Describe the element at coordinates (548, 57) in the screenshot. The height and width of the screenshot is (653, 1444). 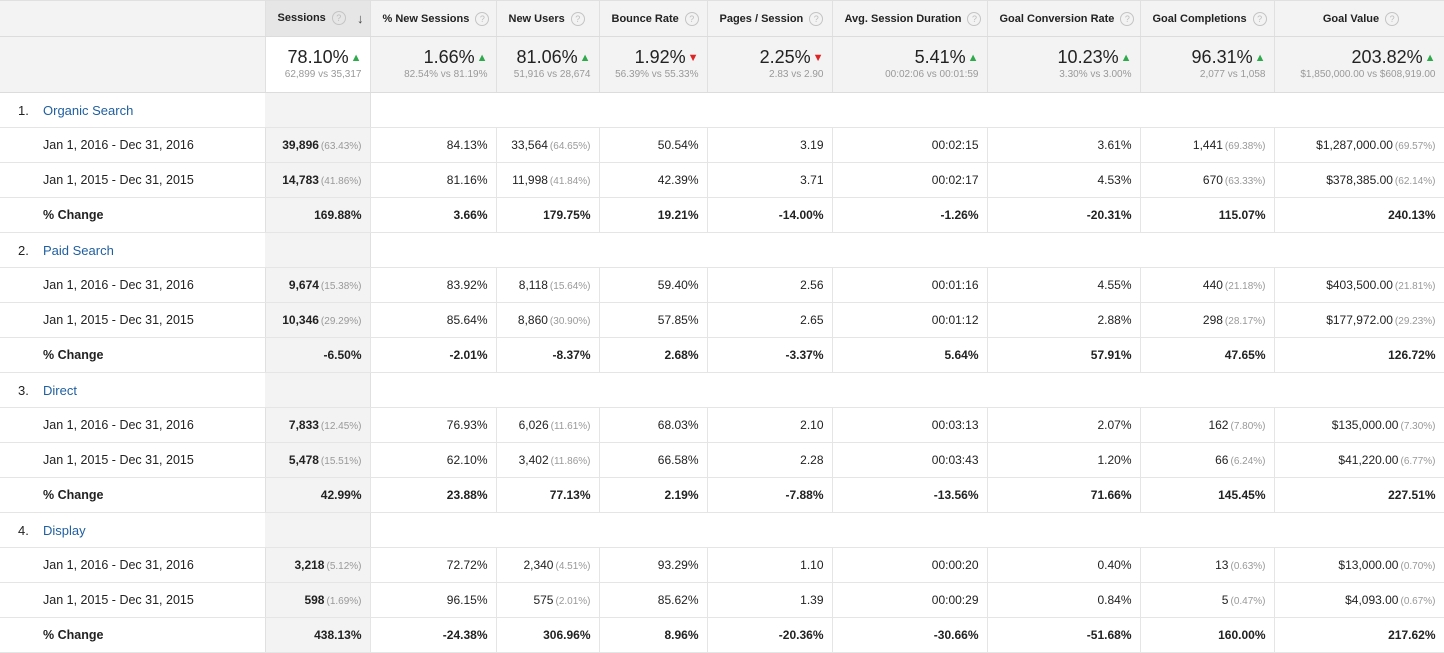
I see `summary-change-value: 81.06% ▲` at that location.